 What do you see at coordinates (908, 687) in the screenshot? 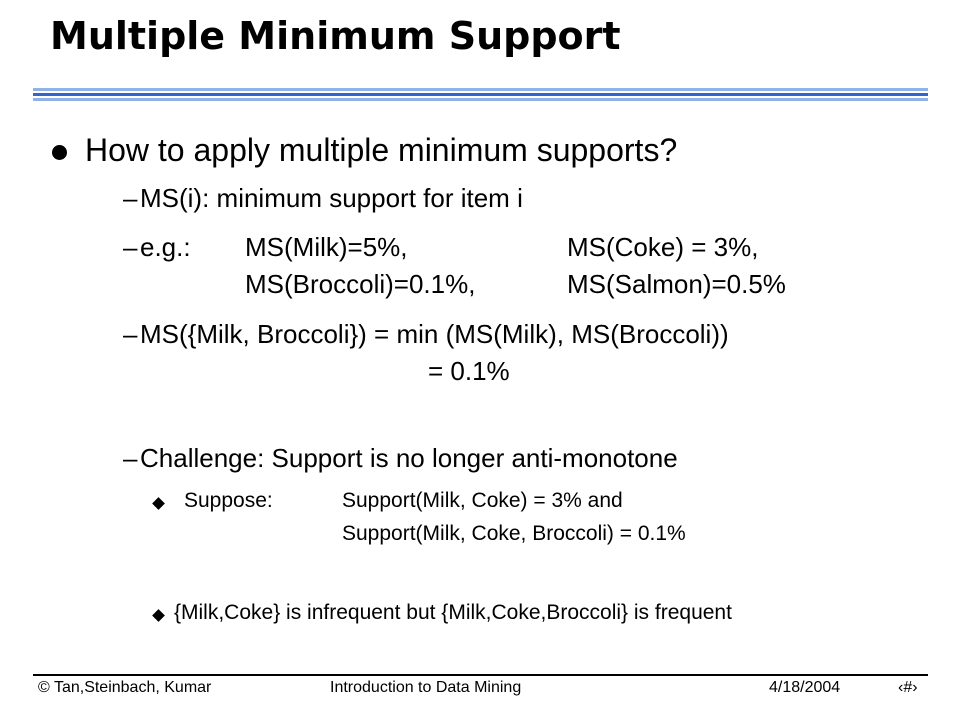
I see `footer-page-number: ‹#›` at bounding box center [908, 687].